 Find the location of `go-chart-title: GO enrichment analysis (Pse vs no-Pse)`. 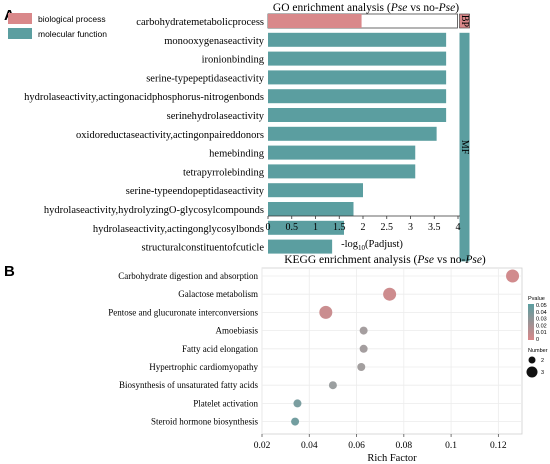

go-chart-title: GO enrichment analysis (Pse vs no-Pse) is located at coordinates (366, 8).